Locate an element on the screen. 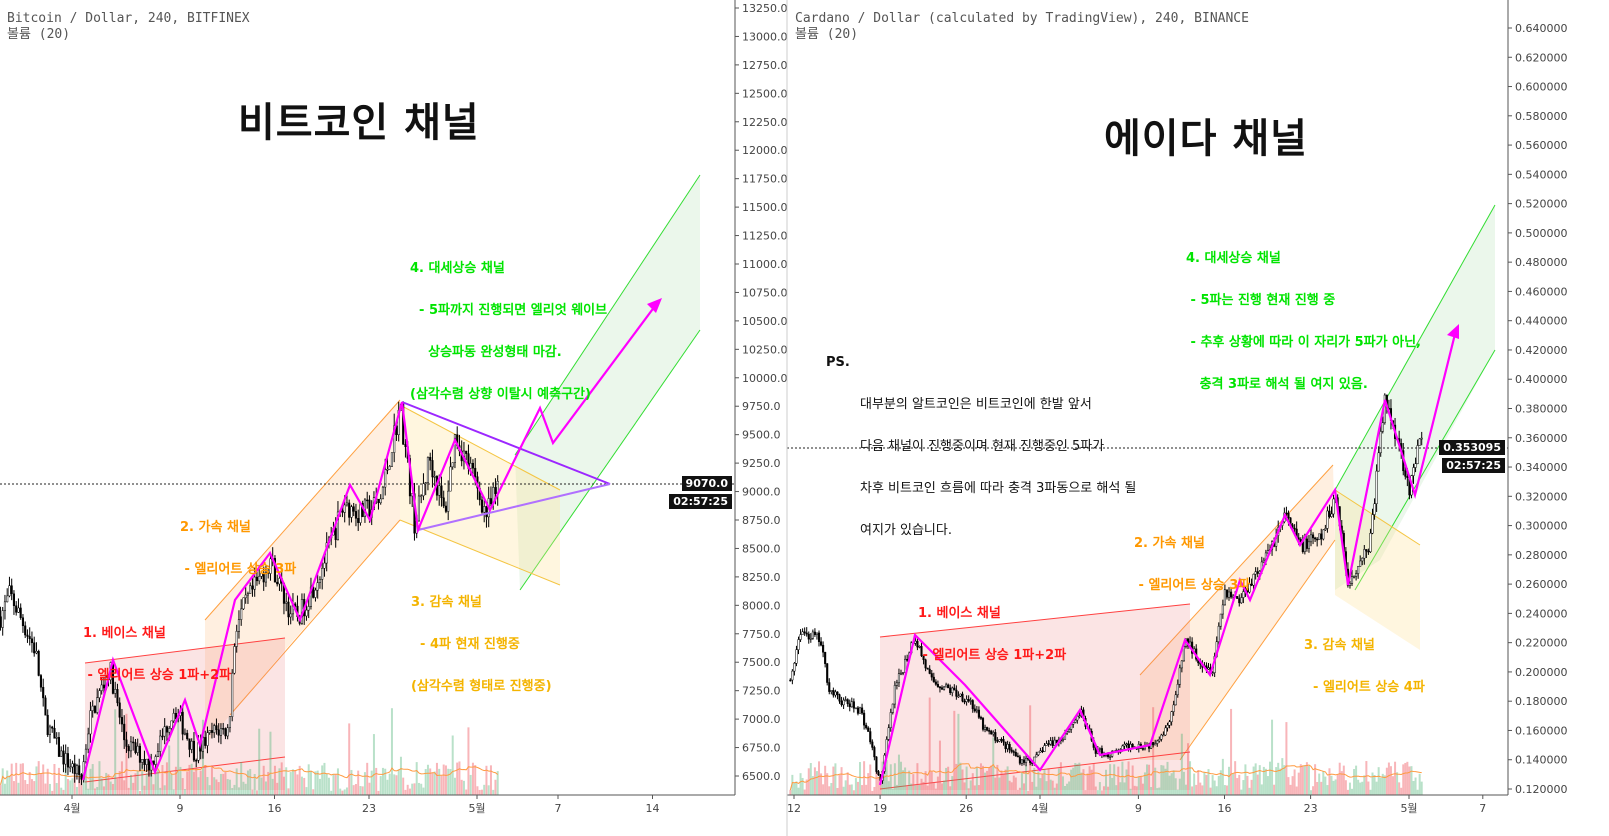  btc-triangle-upper is located at coordinates (506, 443).